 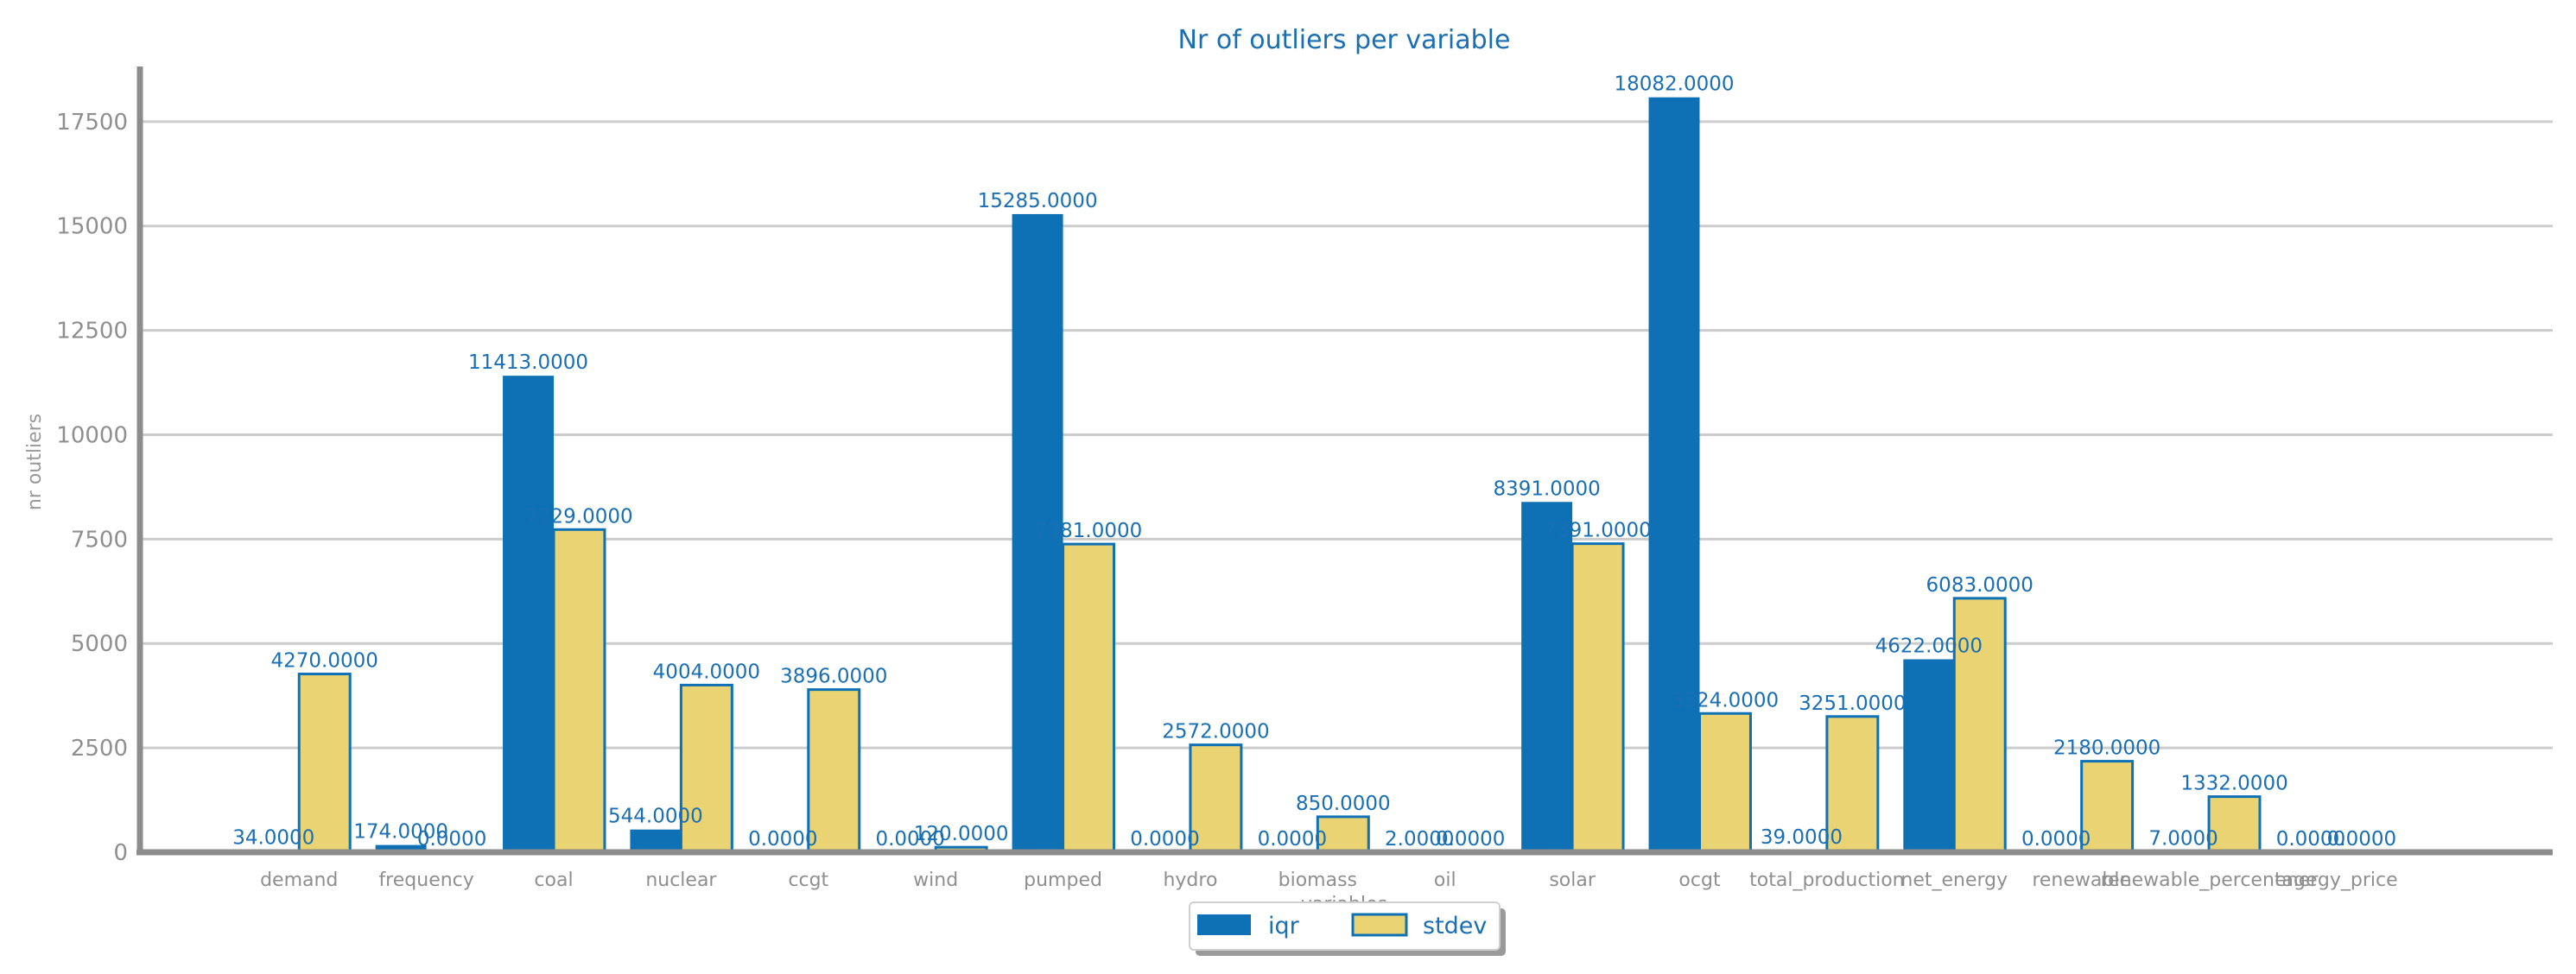 What do you see at coordinates (833, 677) in the screenshot?
I see `data-label-stdev-ccgt: 3896.0000` at bounding box center [833, 677].